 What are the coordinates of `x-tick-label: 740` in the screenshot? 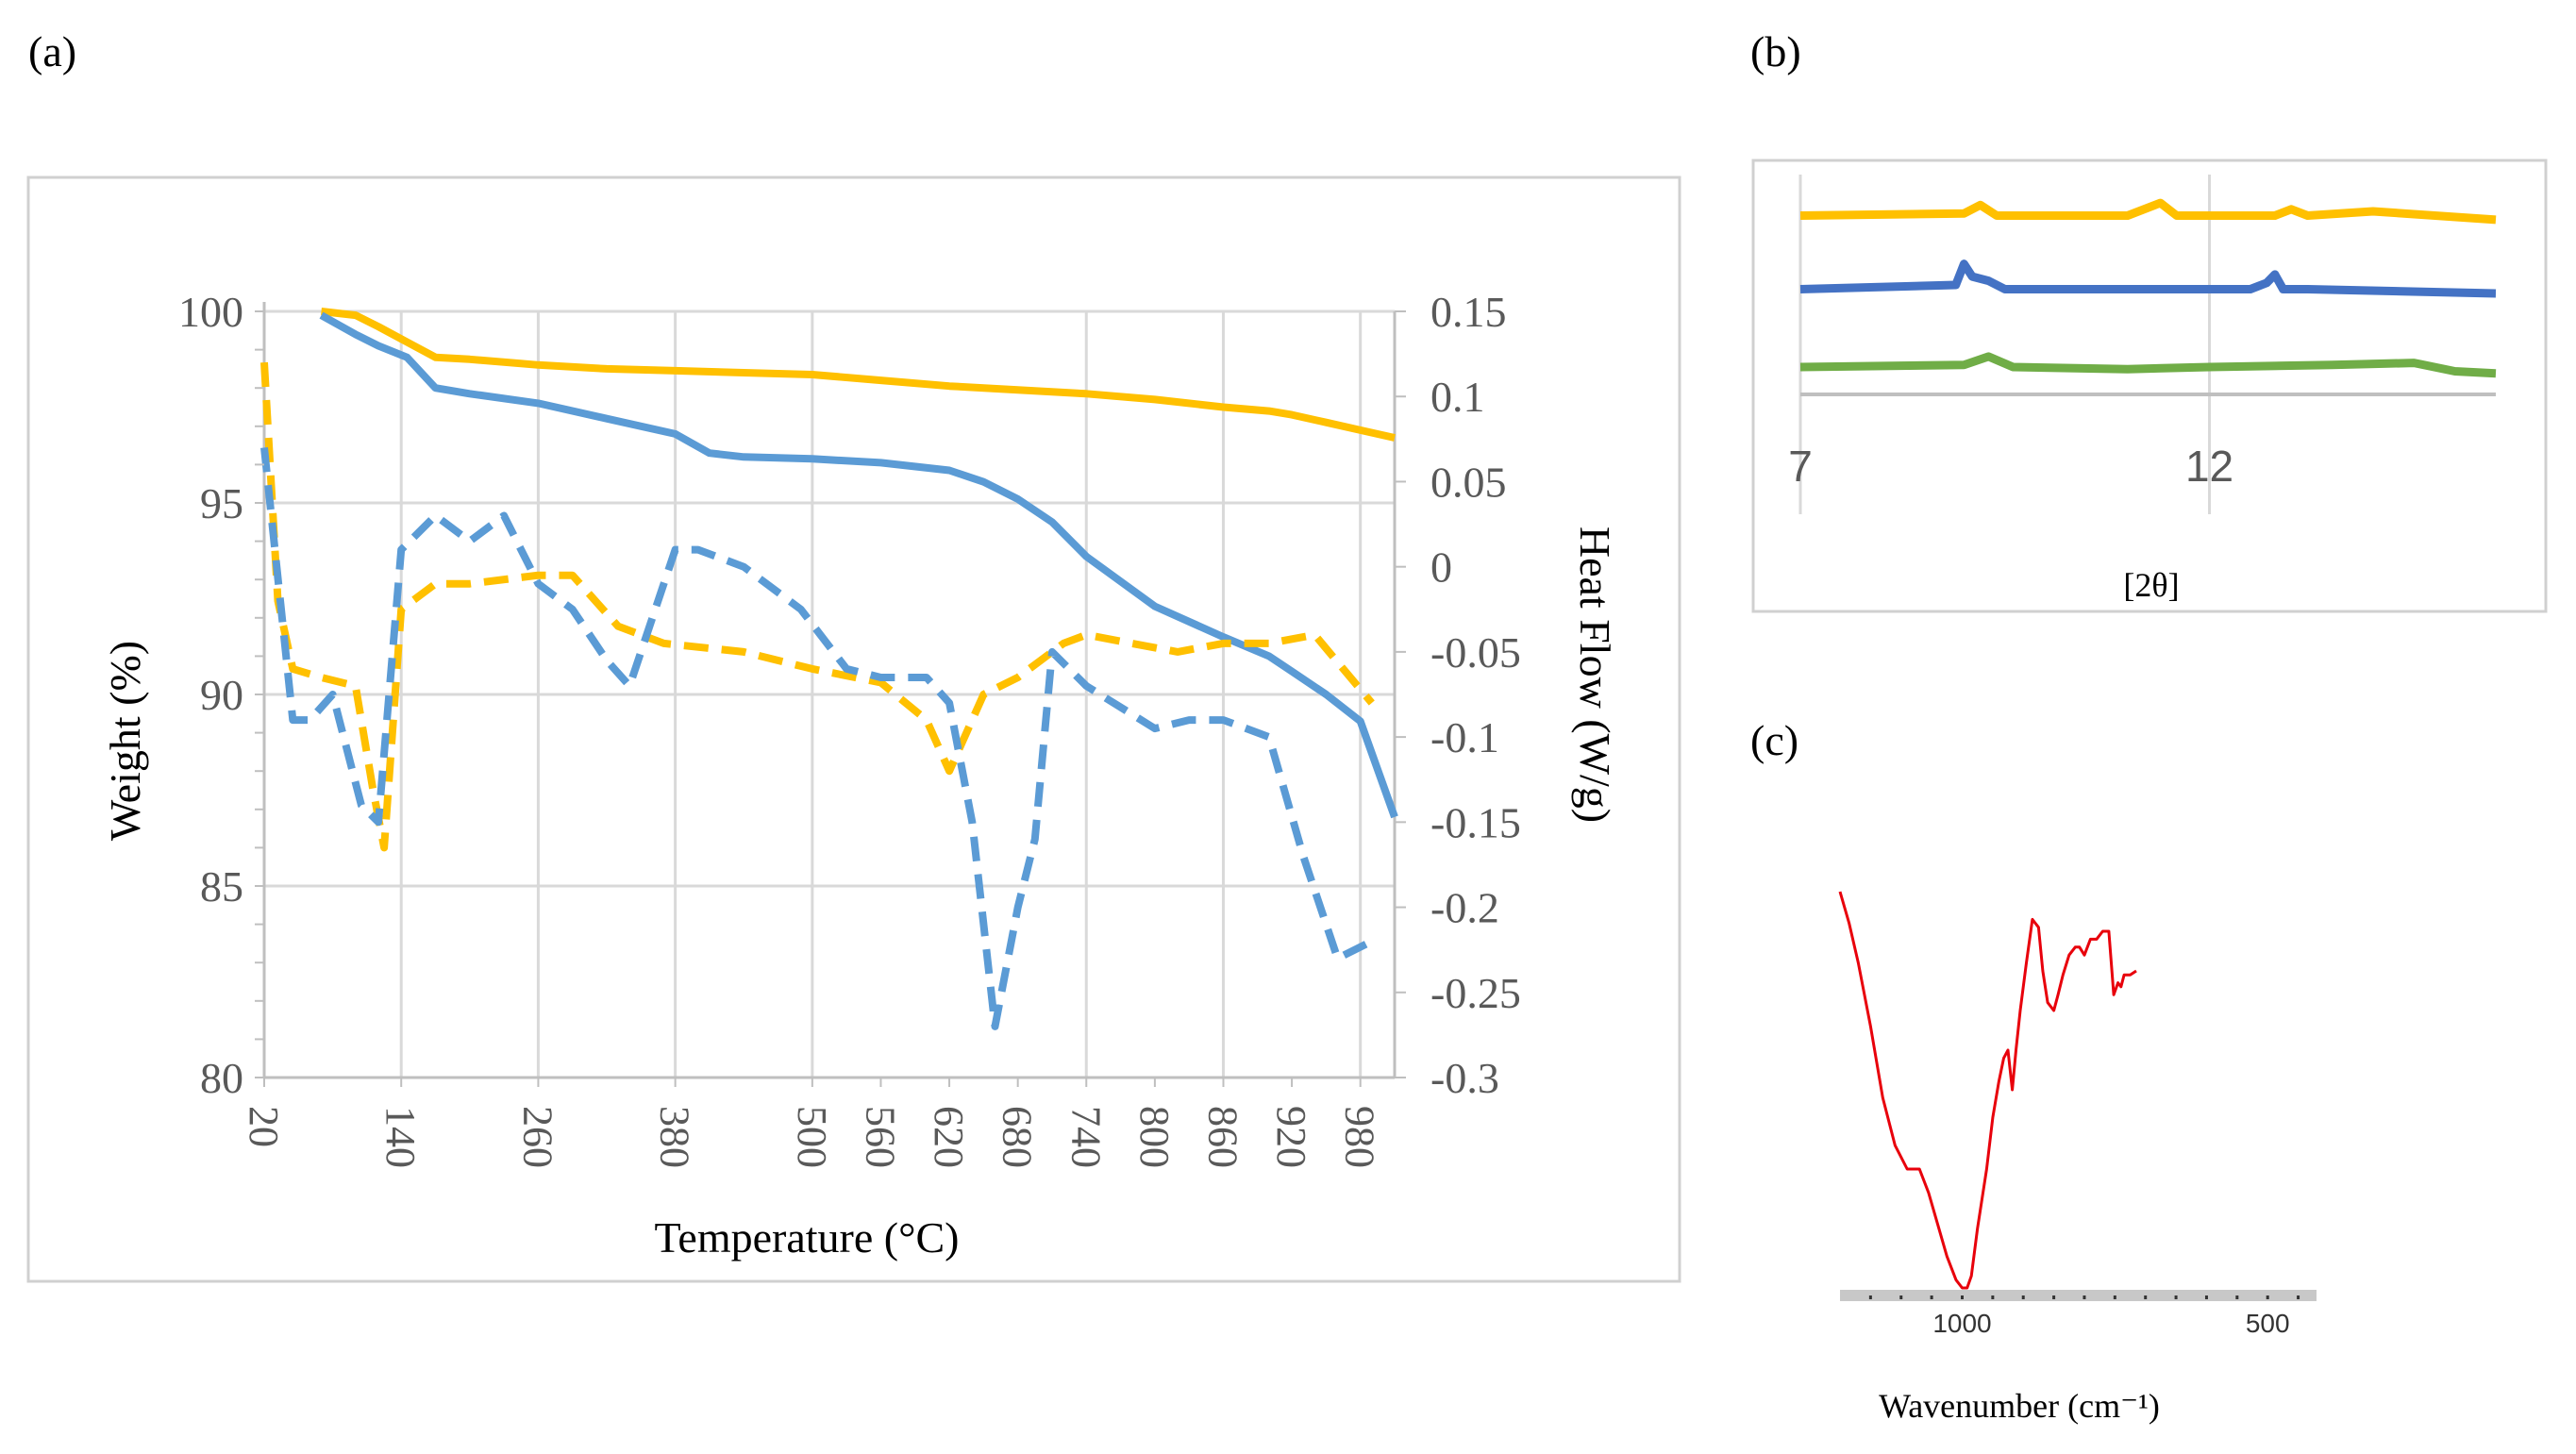 It's located at (1085, 1137).